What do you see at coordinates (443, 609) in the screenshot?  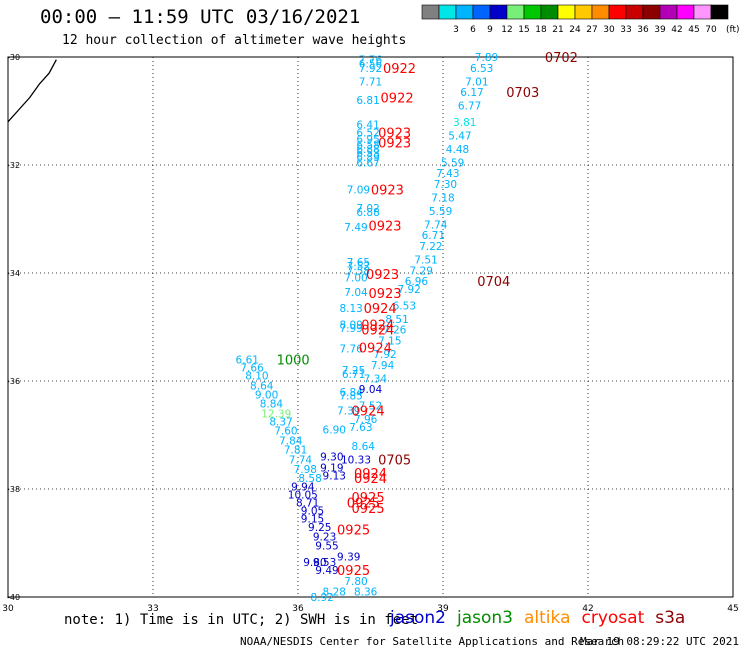 I see `x-tick-label: 39` at bounding box center [443, 609].